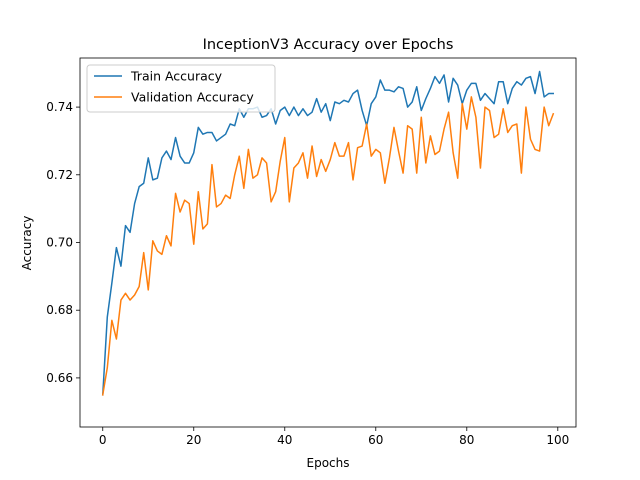 Image resolution: width=640 pixels, height=480 pixels. Describe the element at coordinates (176, 76) in the screenshot. I see `legend-label-train-accuracy: Train Accuracy` at that location.